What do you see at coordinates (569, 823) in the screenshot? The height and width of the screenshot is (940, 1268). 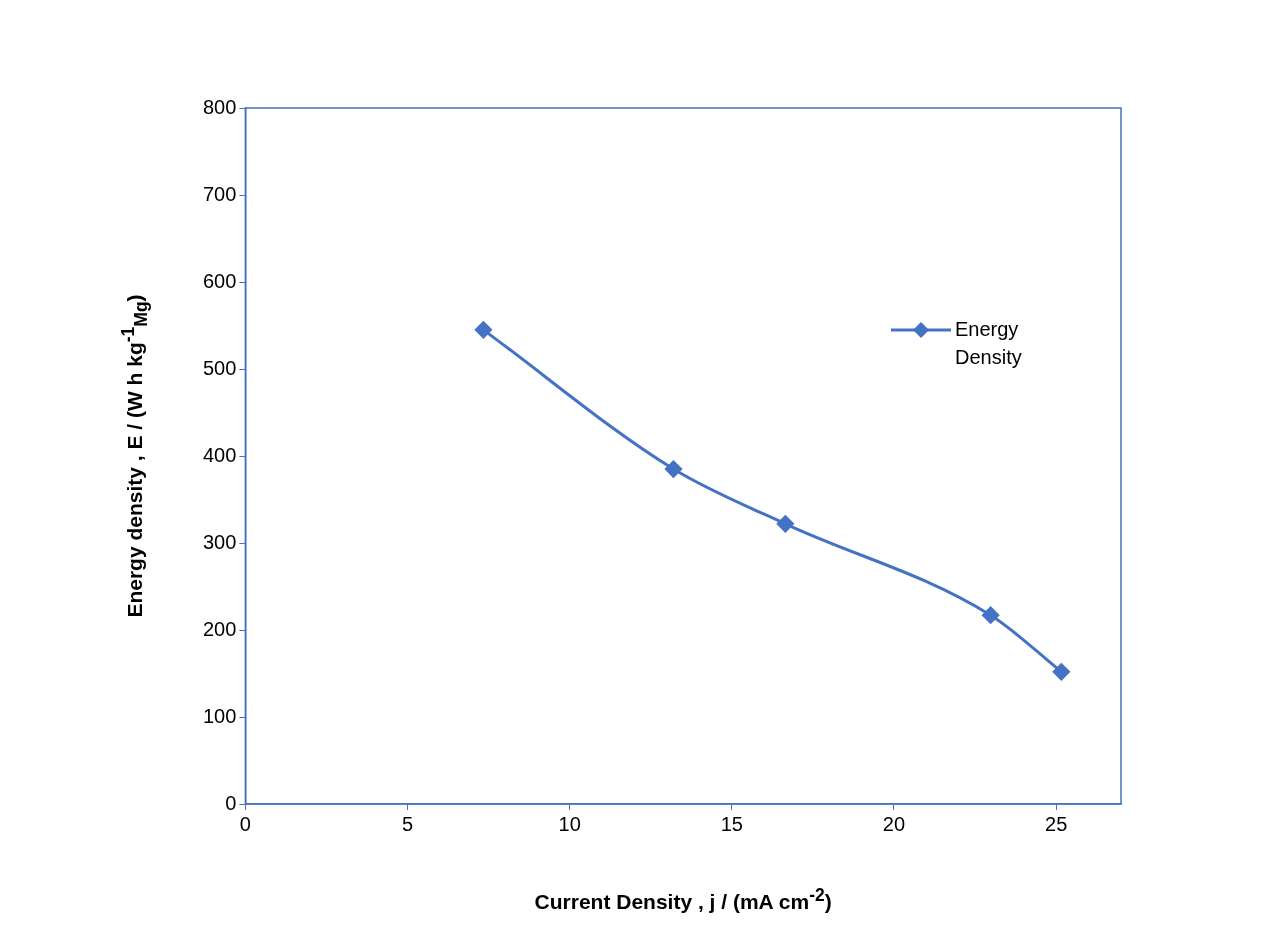 I see `x-tick-label: 10` at bounding box center [569, 823].